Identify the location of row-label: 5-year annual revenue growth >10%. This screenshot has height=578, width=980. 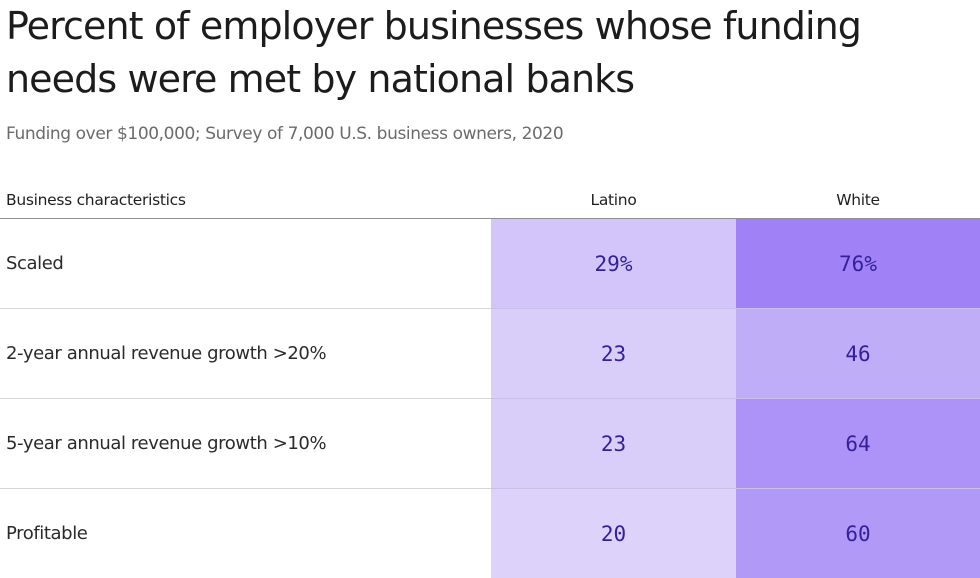
(245, 444).